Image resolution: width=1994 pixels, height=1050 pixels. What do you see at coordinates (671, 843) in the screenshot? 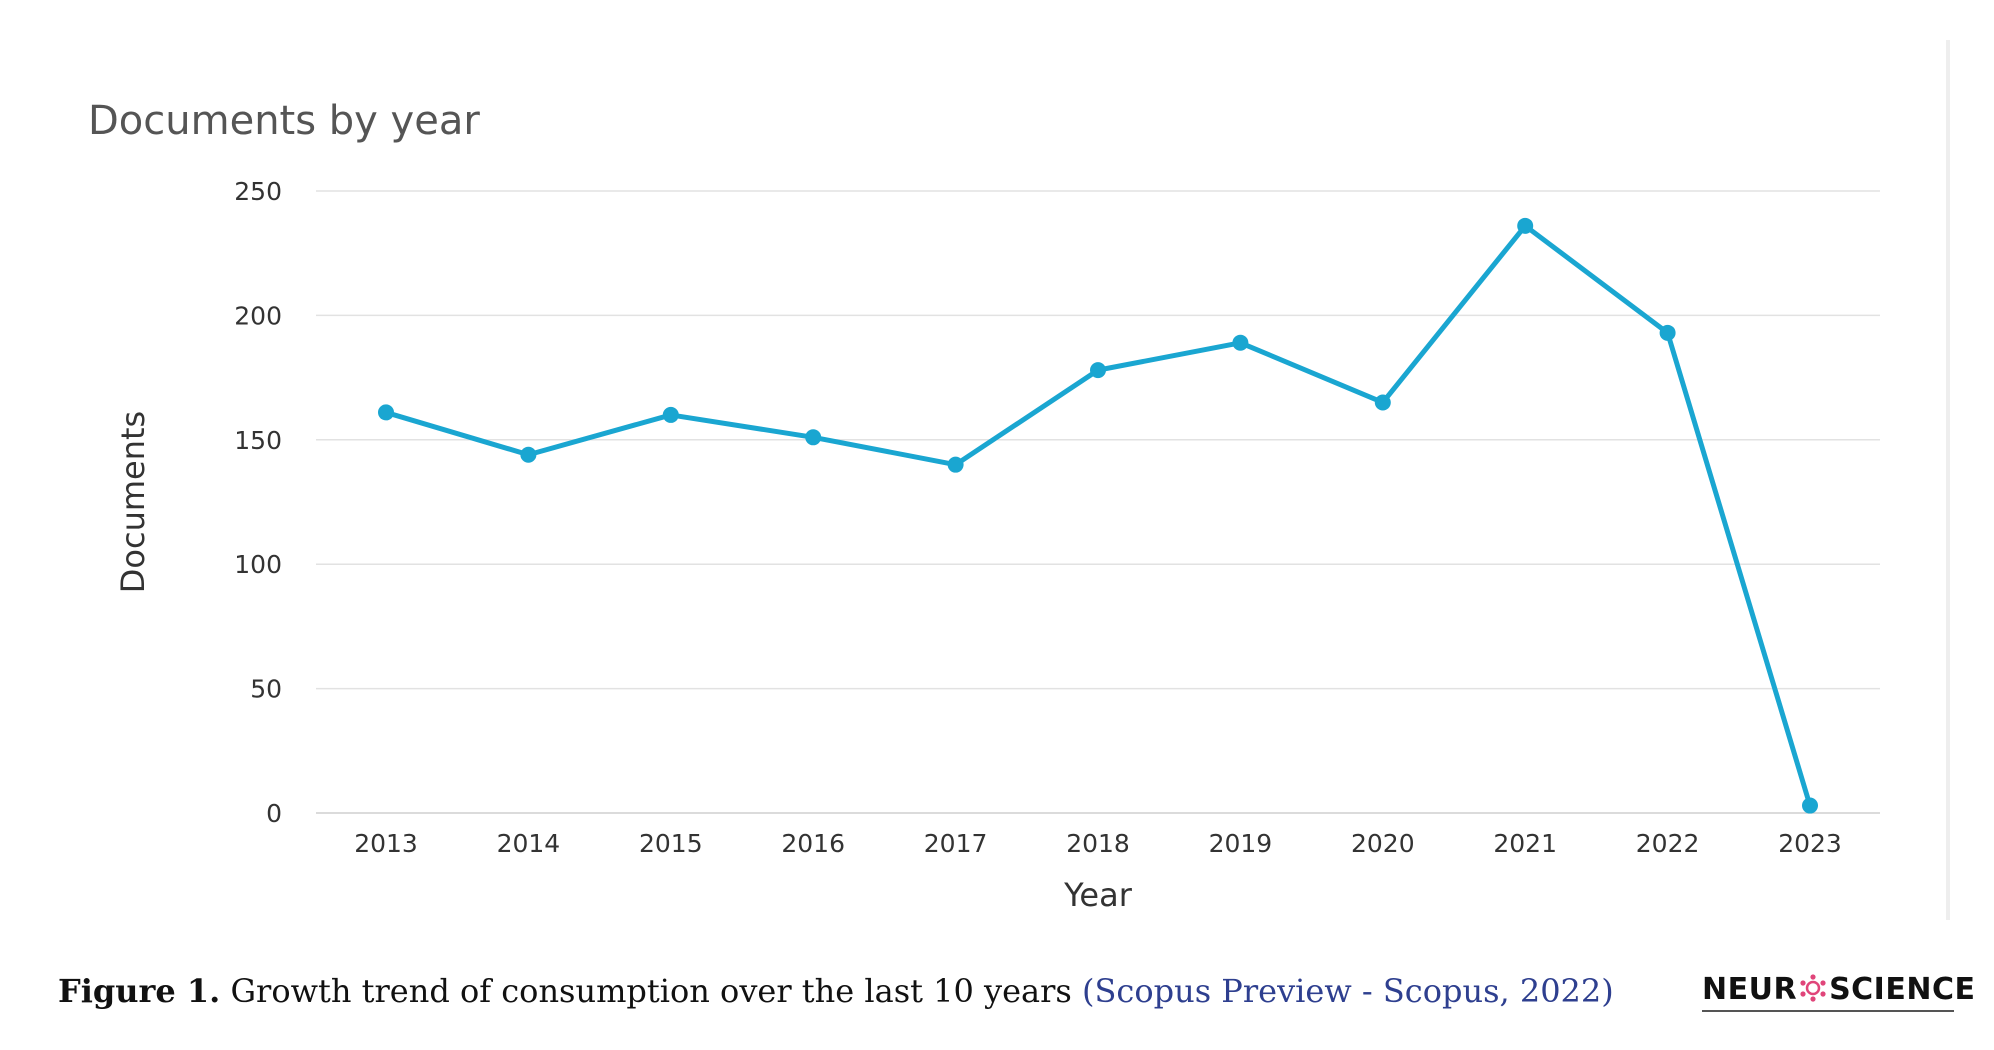
I see `x-tick-label: 2015` at bounding box center [671, 843].